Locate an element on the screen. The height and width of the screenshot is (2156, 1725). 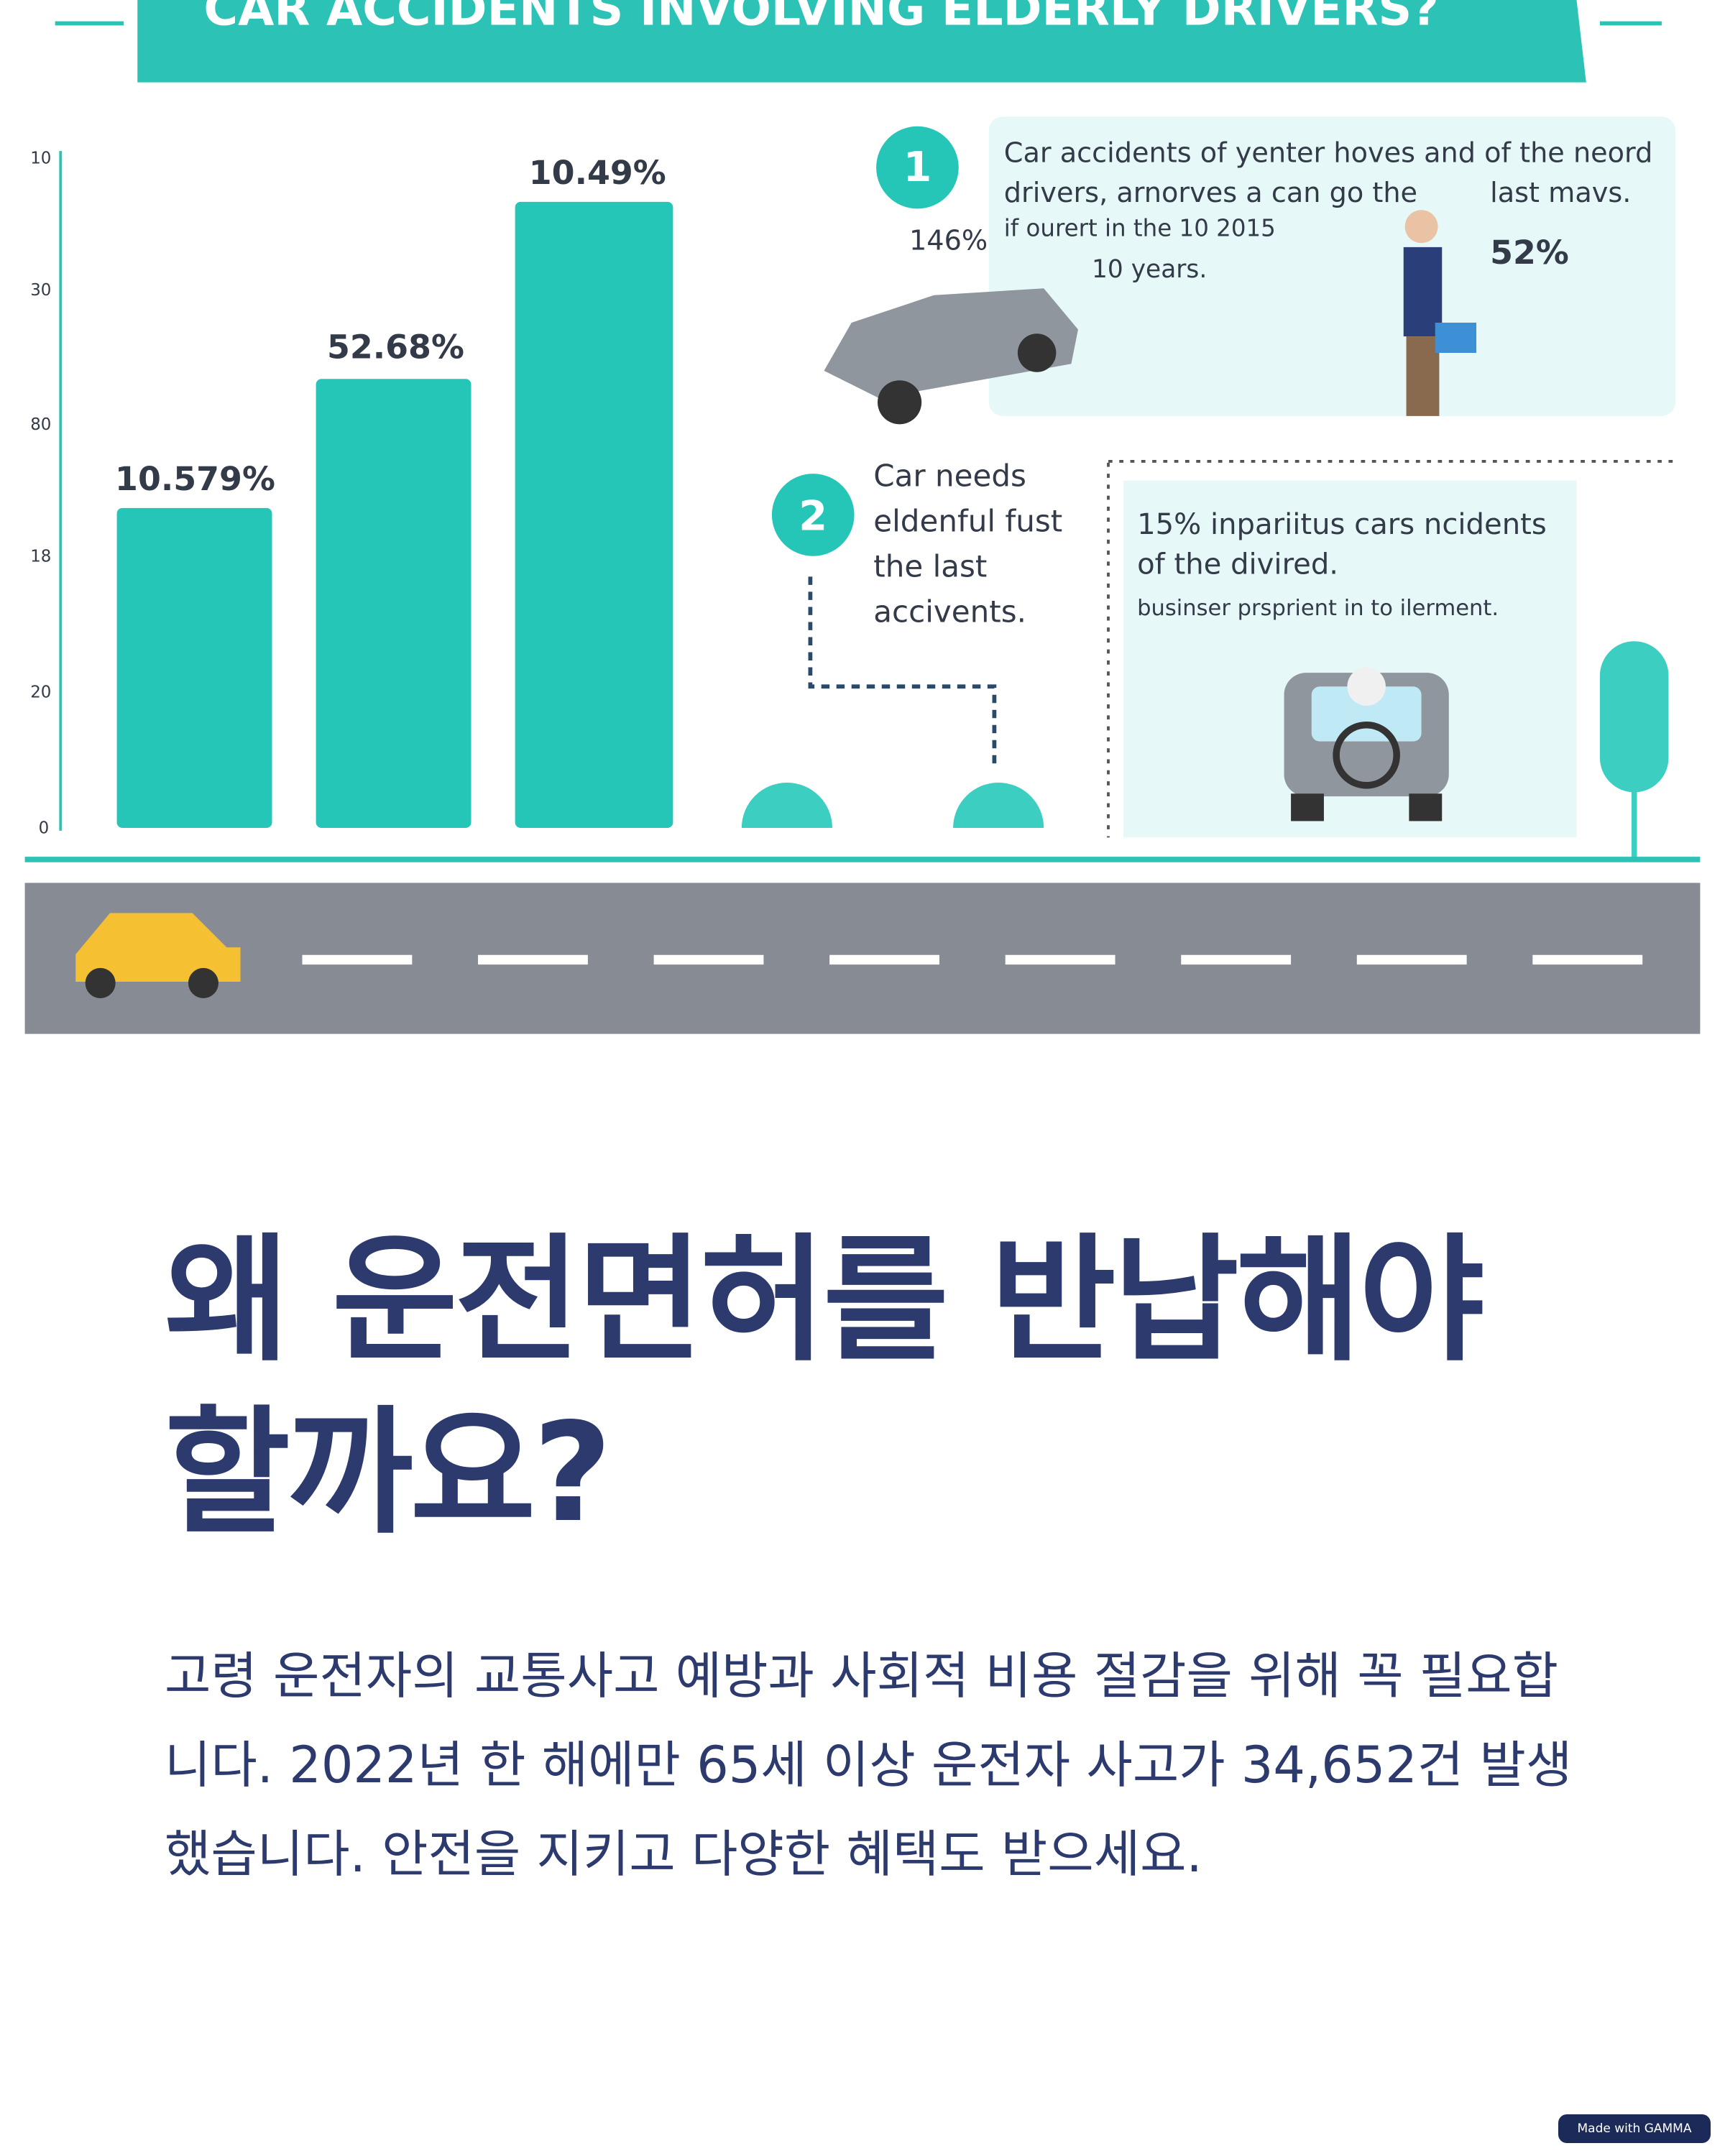
title-banner is located at coordinates (861, 41).